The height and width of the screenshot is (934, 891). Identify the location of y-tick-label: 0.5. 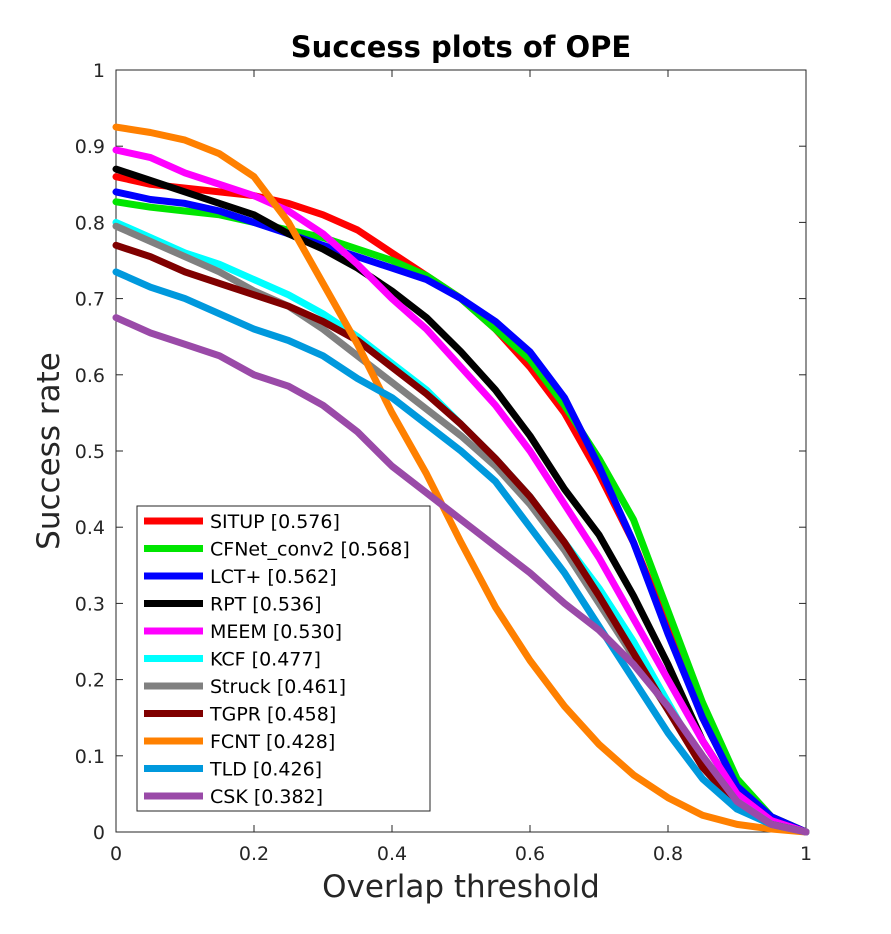
(90, 452).